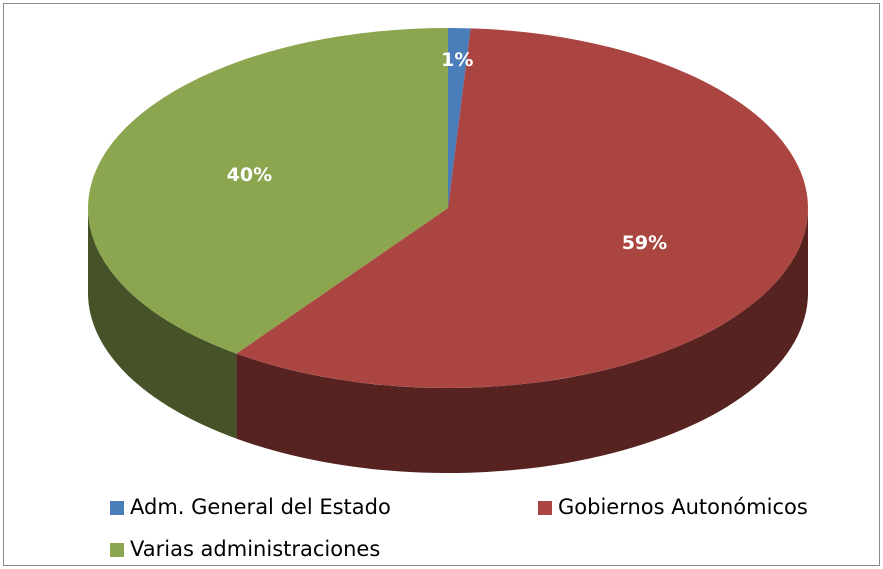  What do you see at coordinates (644, 243) in the screenshot?
I see `data-label: 59%` at bounding box center [644, 243].